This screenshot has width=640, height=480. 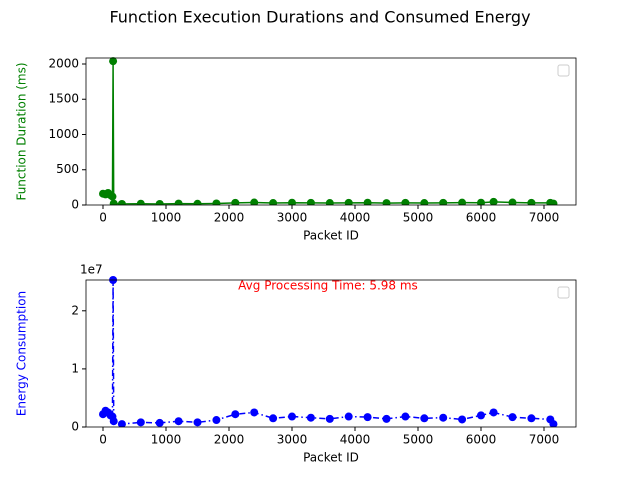 I want to click on y-tick-label: 500, so click(x=67, y=169).